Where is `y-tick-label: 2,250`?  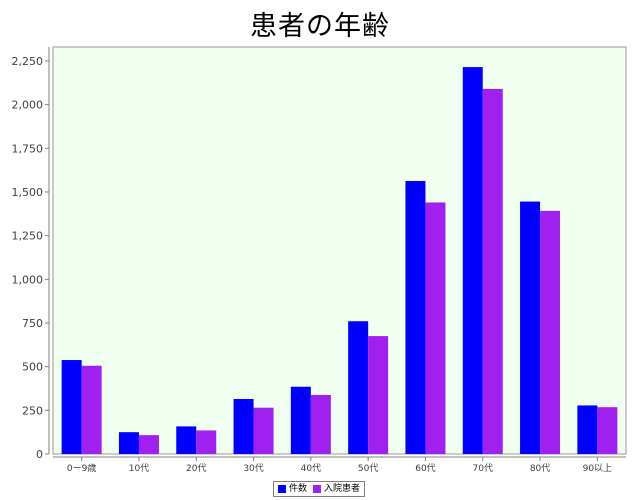 y-tick-label: 2,250 is located at coordinates (28, 61).